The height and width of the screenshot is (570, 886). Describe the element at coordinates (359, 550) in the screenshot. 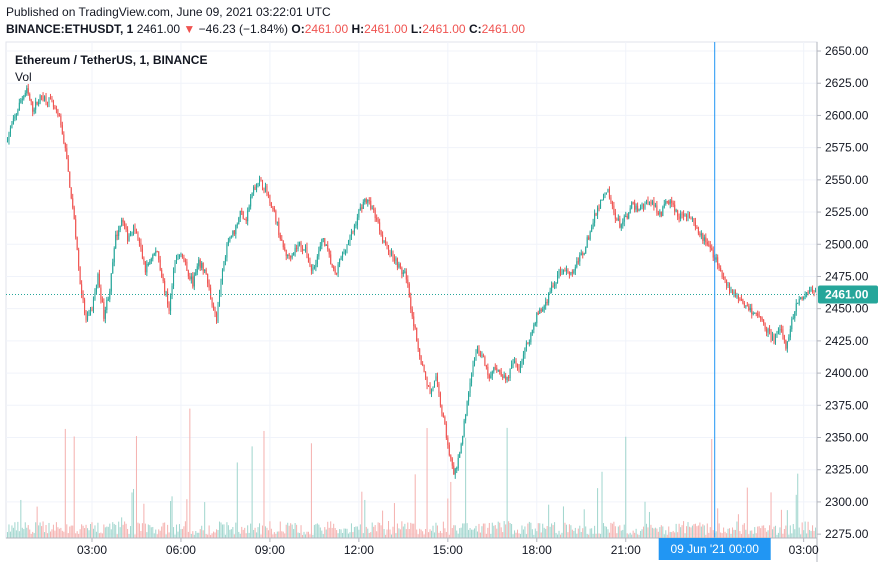

I see `time-tick-label: 12:00` at that location.